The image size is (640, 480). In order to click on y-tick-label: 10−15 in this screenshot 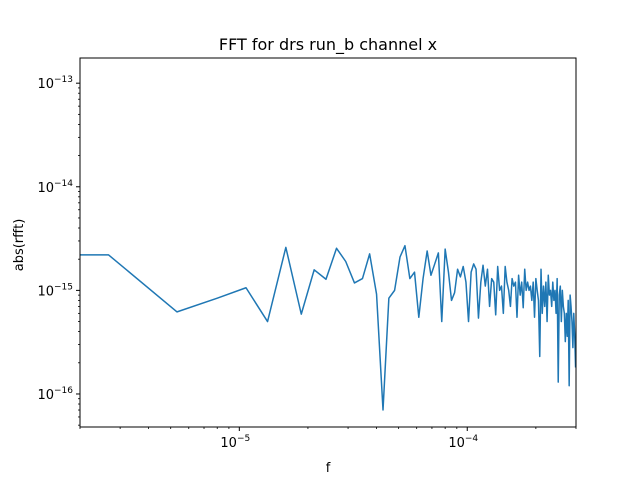, I will do `click(55, 290)`.